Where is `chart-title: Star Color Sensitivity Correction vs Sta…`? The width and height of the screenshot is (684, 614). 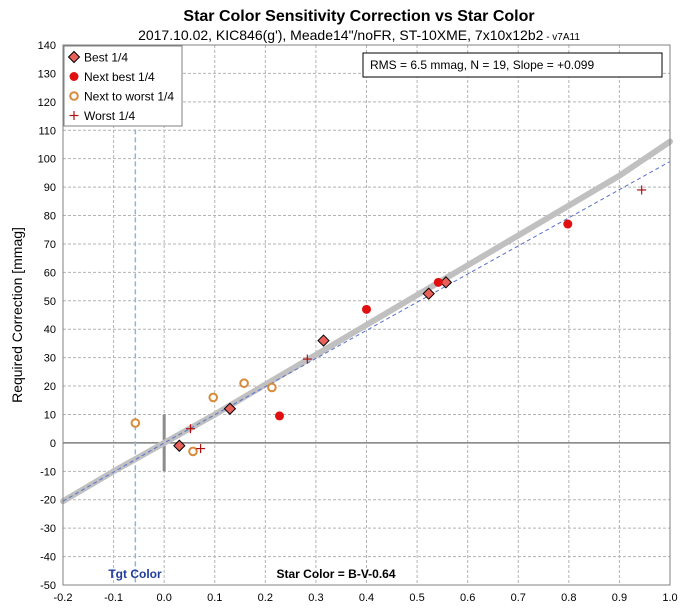 chart-title: Star Color Sensitivity Correction vs Sta… is located at coordinates (358, 16).